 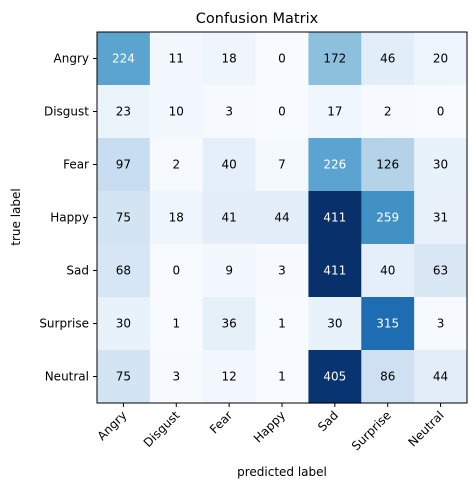 I want to click on cell-value-label: 259, so click(x=387, y=218).